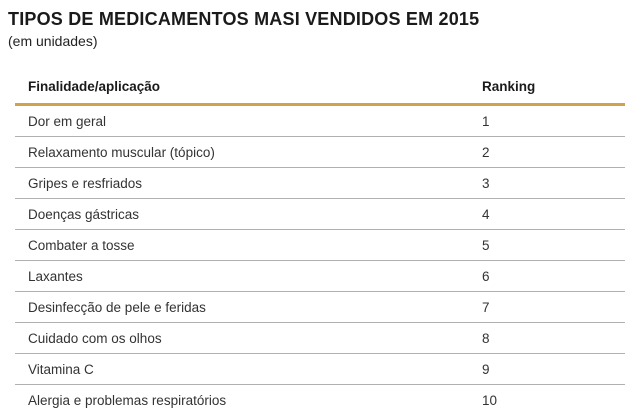  I want to click on page-subtitle: (em unidades), so click(53, 41).